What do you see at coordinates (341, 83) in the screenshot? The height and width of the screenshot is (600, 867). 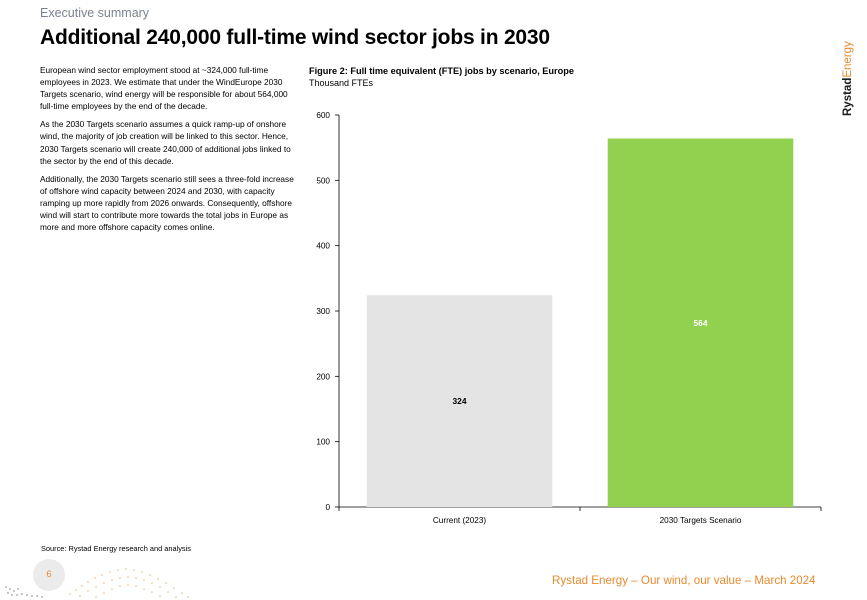 I see `figure-unit: Thousand FTEs` at bounding box center [341, 83].